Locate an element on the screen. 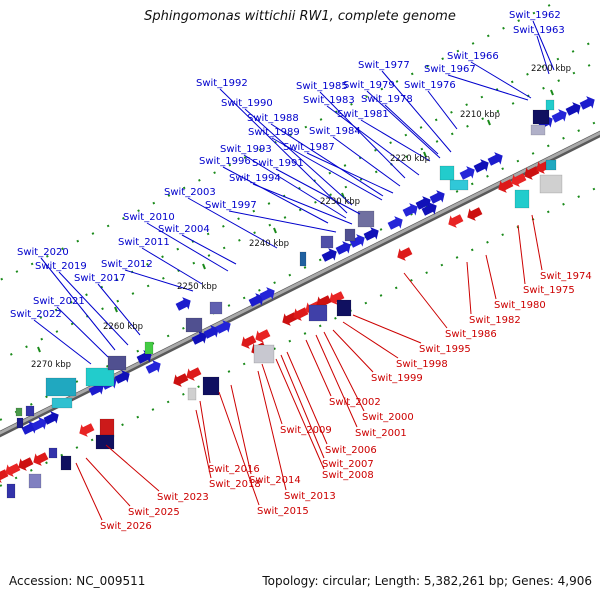  forward-gene-label: Swit_1962 is located at coordinates (535, 15).